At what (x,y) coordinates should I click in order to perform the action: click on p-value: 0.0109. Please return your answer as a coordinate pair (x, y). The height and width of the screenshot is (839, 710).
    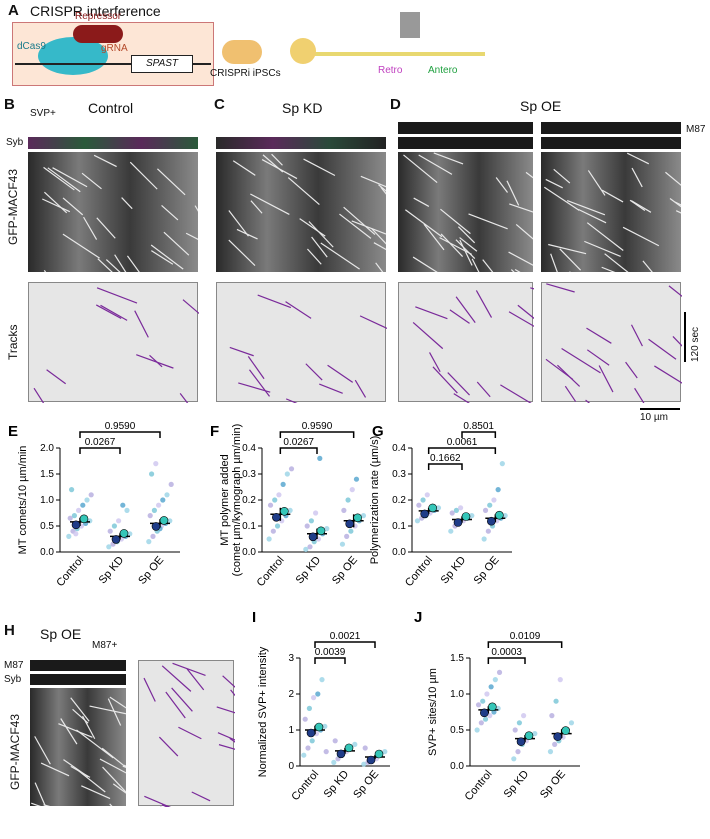
    Looking at the image, I should click on (525, 636).